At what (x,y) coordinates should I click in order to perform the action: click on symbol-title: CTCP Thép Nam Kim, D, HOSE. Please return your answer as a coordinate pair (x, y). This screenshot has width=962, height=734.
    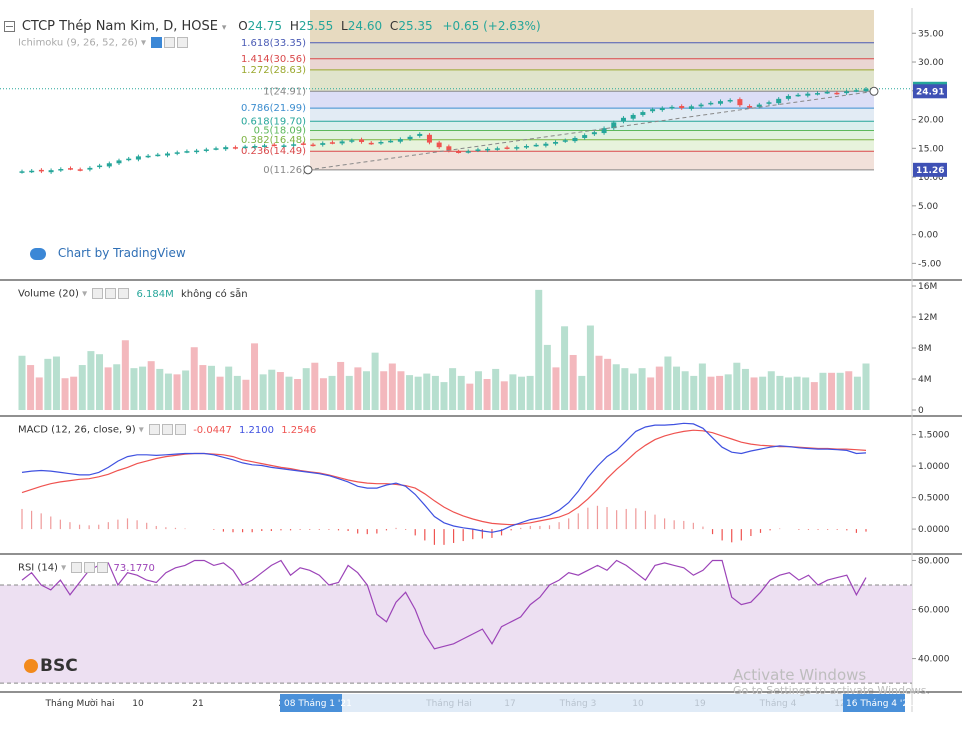
    Looking at the image, I should click on (119, 26).